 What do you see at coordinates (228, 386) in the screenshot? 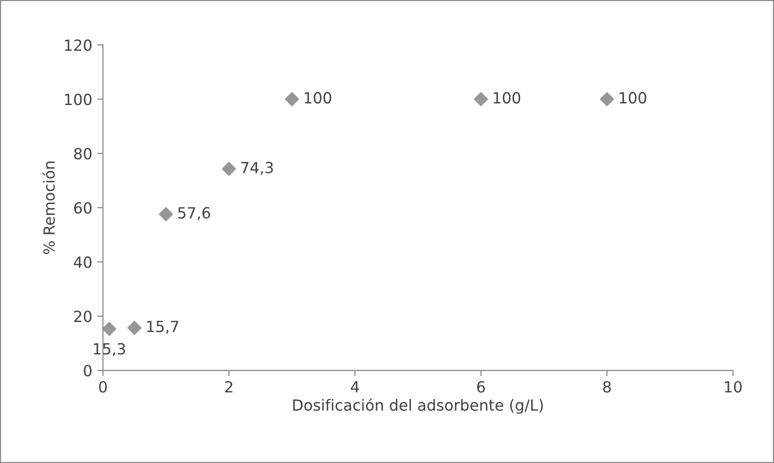
I see `x-tick-label: 2` at bounding box center [228, 386].